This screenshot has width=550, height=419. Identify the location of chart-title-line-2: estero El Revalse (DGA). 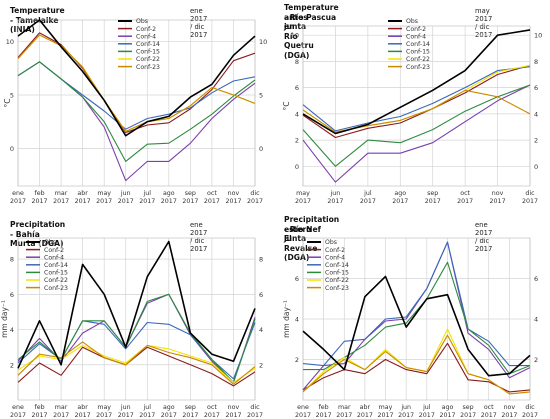
(301, 243).